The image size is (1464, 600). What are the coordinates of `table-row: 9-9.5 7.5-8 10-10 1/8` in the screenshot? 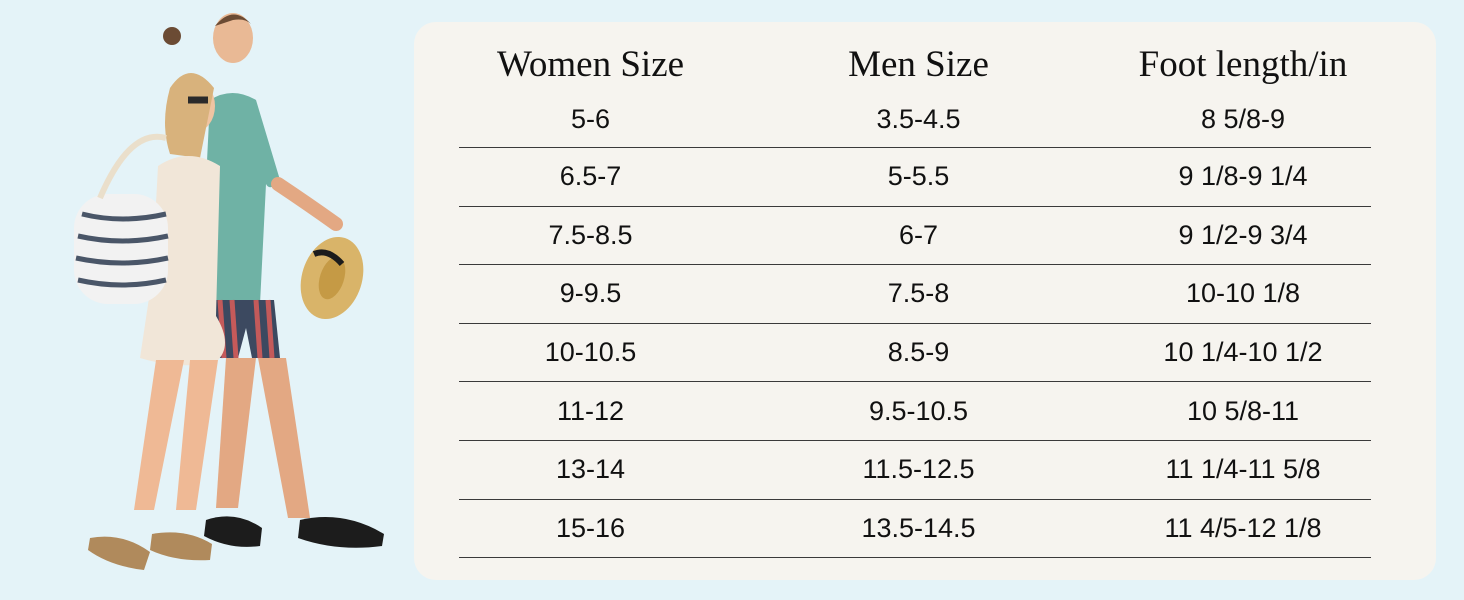 It's located at (915, 294).